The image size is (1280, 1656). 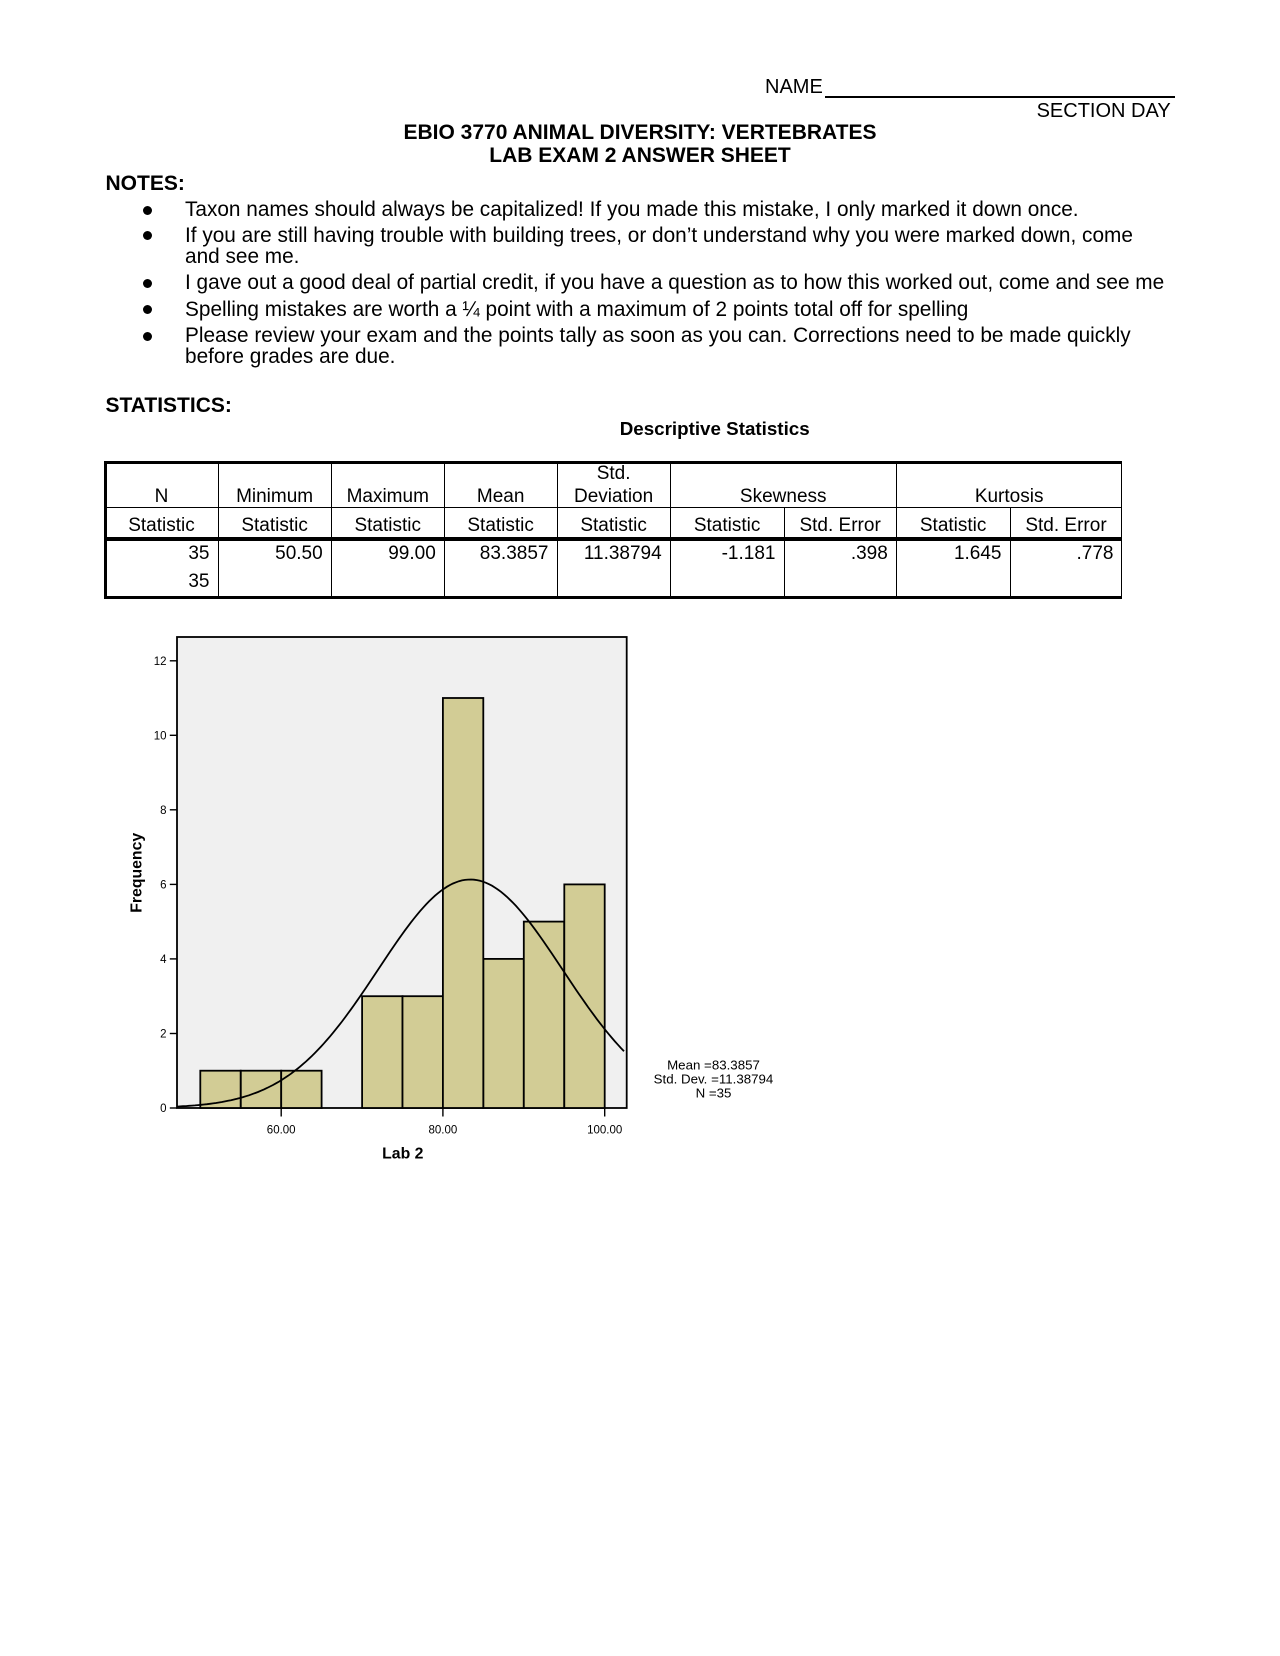 What do you see at coordinates (136, 873) in the screenshot?
I see `svg-text: Frequency` at bounding box center [136, 873].